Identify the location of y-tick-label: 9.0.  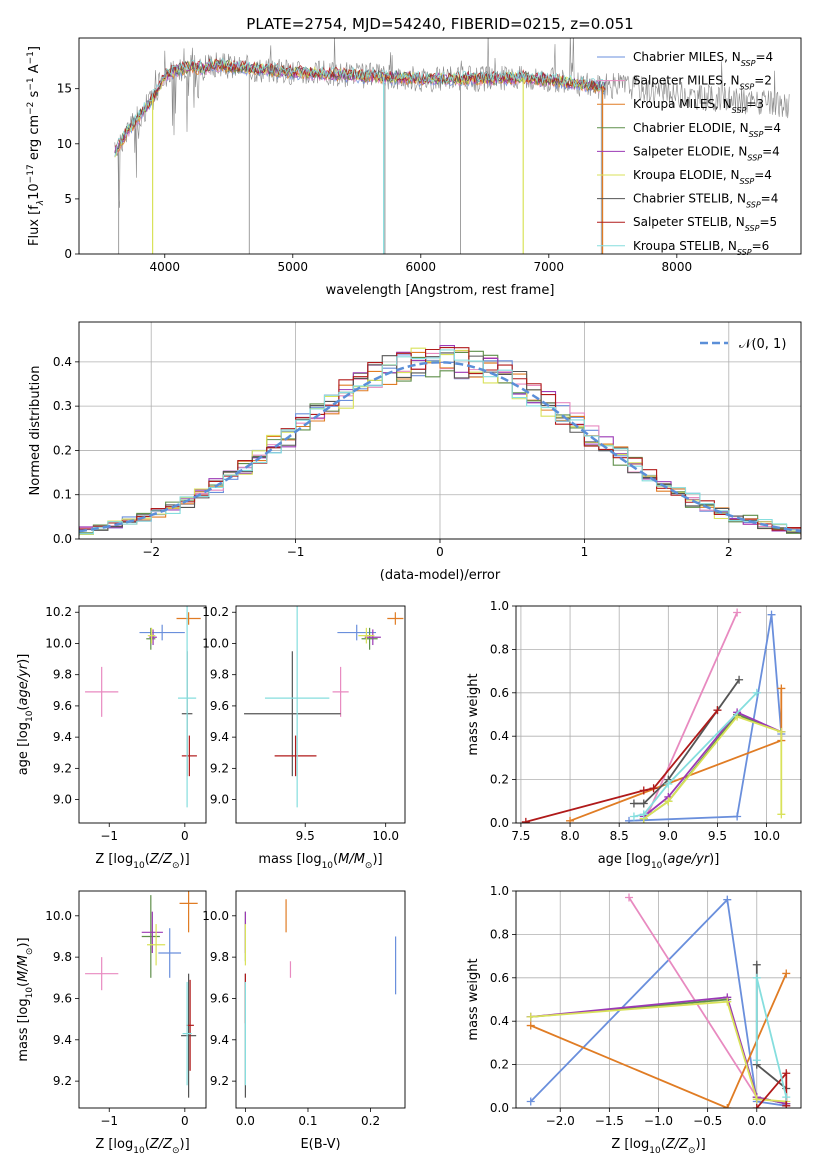
(62, 800).